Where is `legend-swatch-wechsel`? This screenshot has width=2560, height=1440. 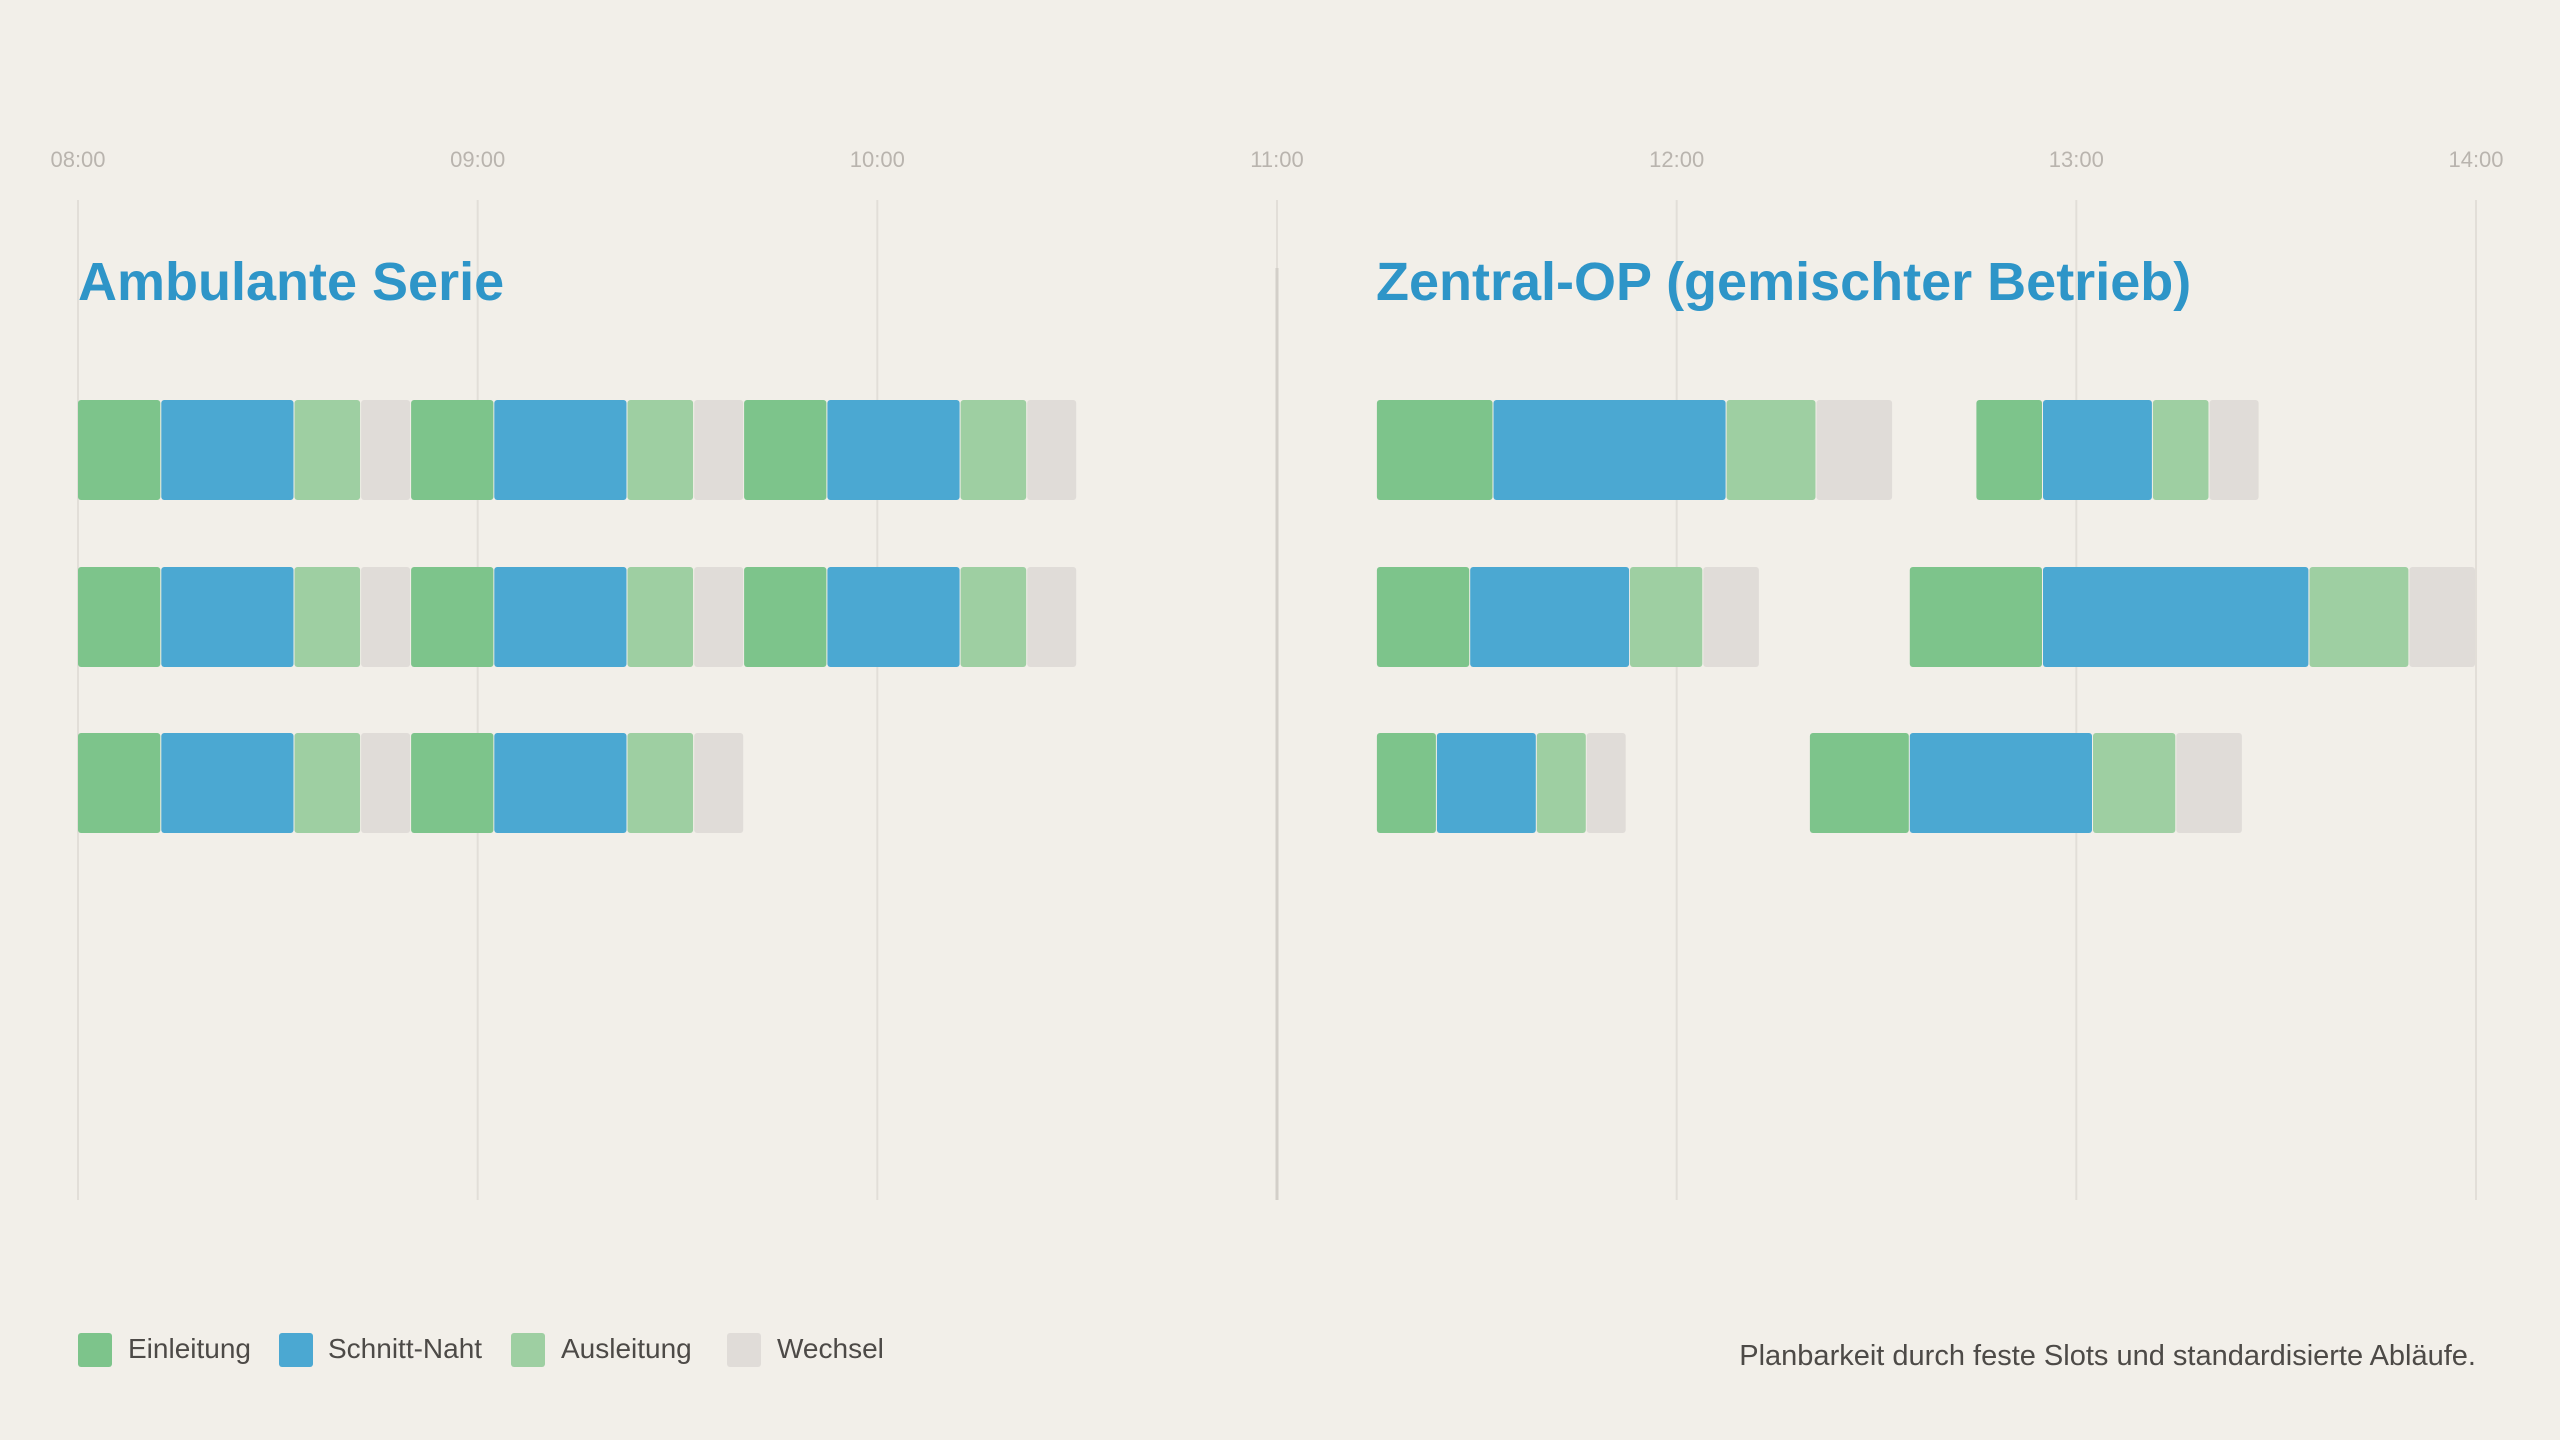
legend-swatch-wechsel is located at coordinates (744, 1350).